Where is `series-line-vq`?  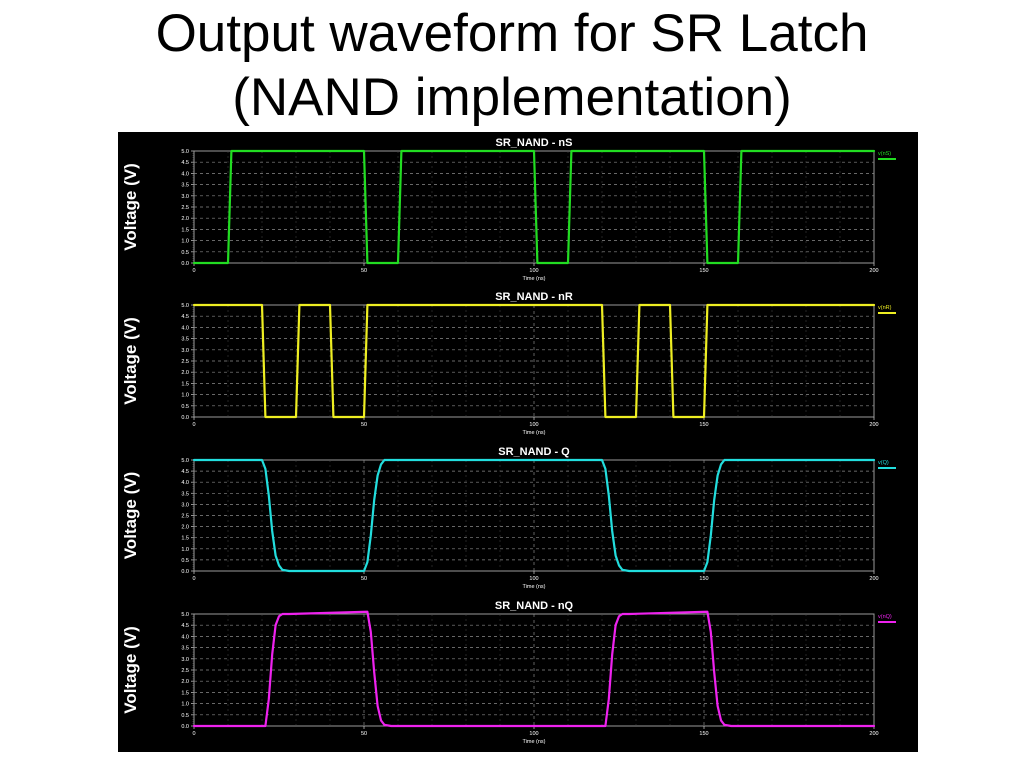
series-line-vq is located at coordinates (534, 515).